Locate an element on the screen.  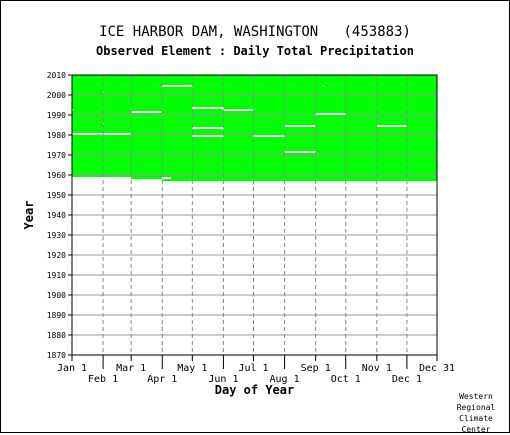
y-tick-label: 1900 is located at coordinates (56, 295).